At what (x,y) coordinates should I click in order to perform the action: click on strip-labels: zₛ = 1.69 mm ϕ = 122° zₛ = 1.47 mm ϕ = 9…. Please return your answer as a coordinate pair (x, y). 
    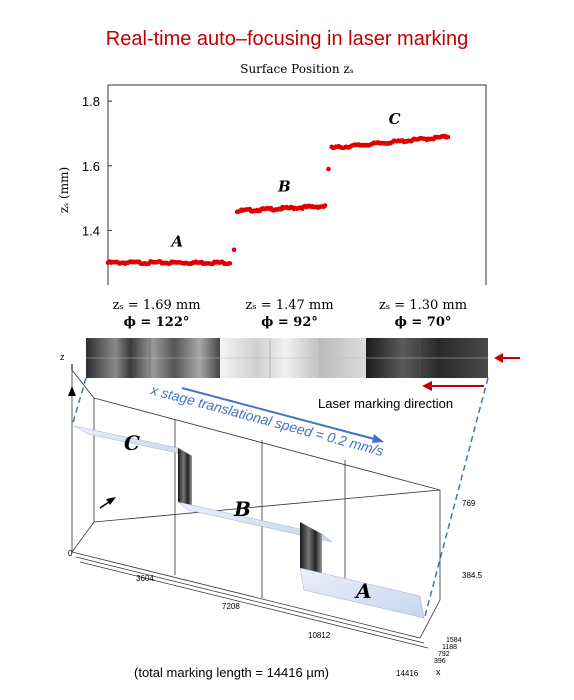
    Looking at the image, I should click on (290, 316).